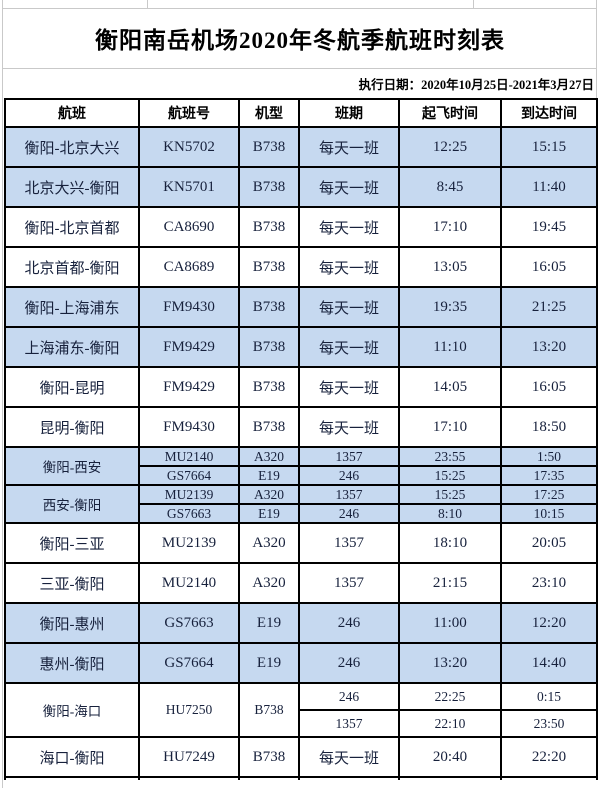 The height and width of the screenshot is (788, 600). What do you see at coordinates (549, 696) in the screenshot?
I see `arrival-cell: 0:15` at bounding box center [549, 696].